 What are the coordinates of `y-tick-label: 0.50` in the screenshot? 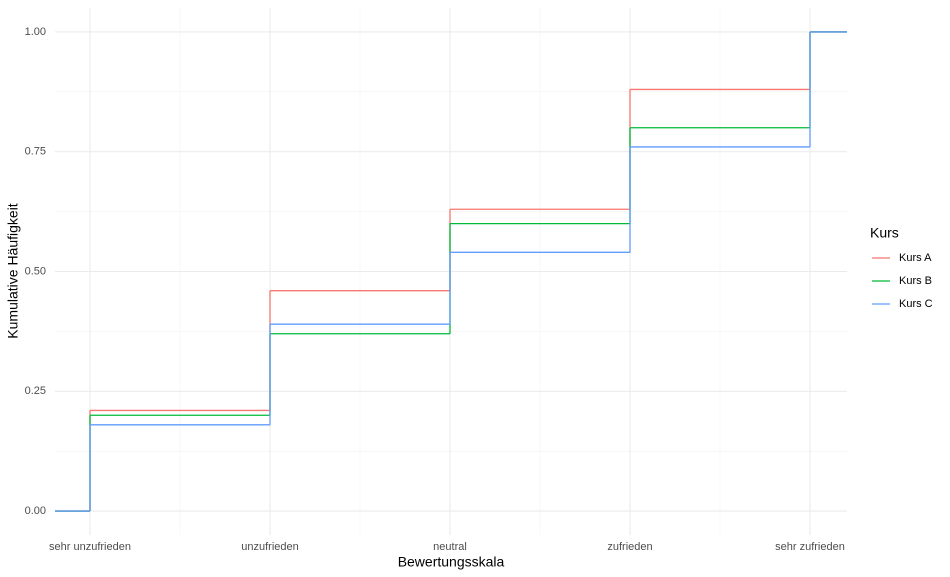 It's located at (35, 271).